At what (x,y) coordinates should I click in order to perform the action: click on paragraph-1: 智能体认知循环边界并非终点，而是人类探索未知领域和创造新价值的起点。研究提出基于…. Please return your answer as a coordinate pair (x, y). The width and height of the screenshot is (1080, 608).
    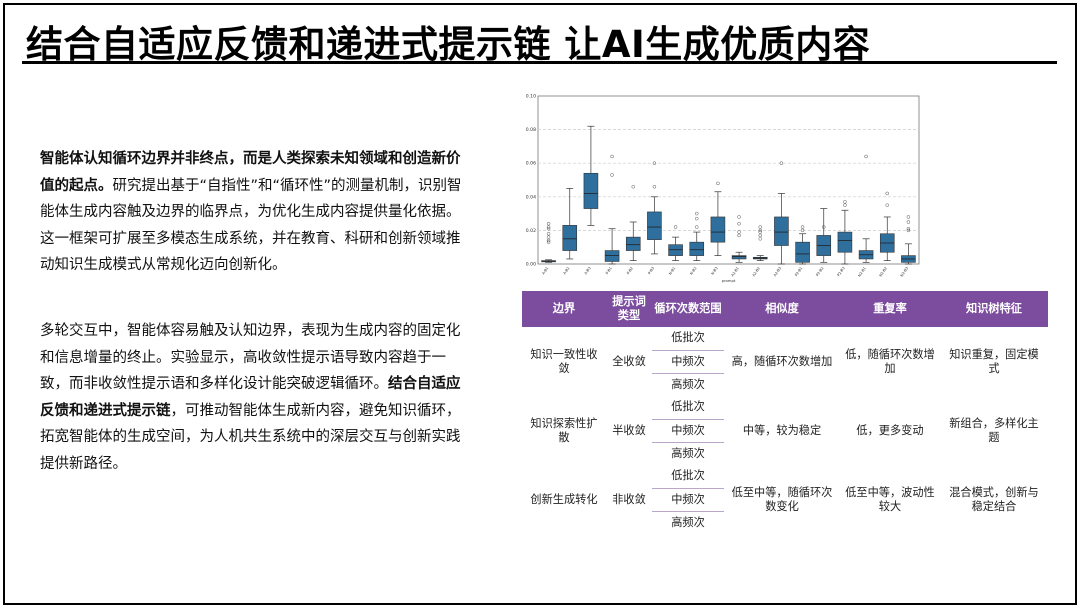
    Looking at the image, I should click on (256, 212).